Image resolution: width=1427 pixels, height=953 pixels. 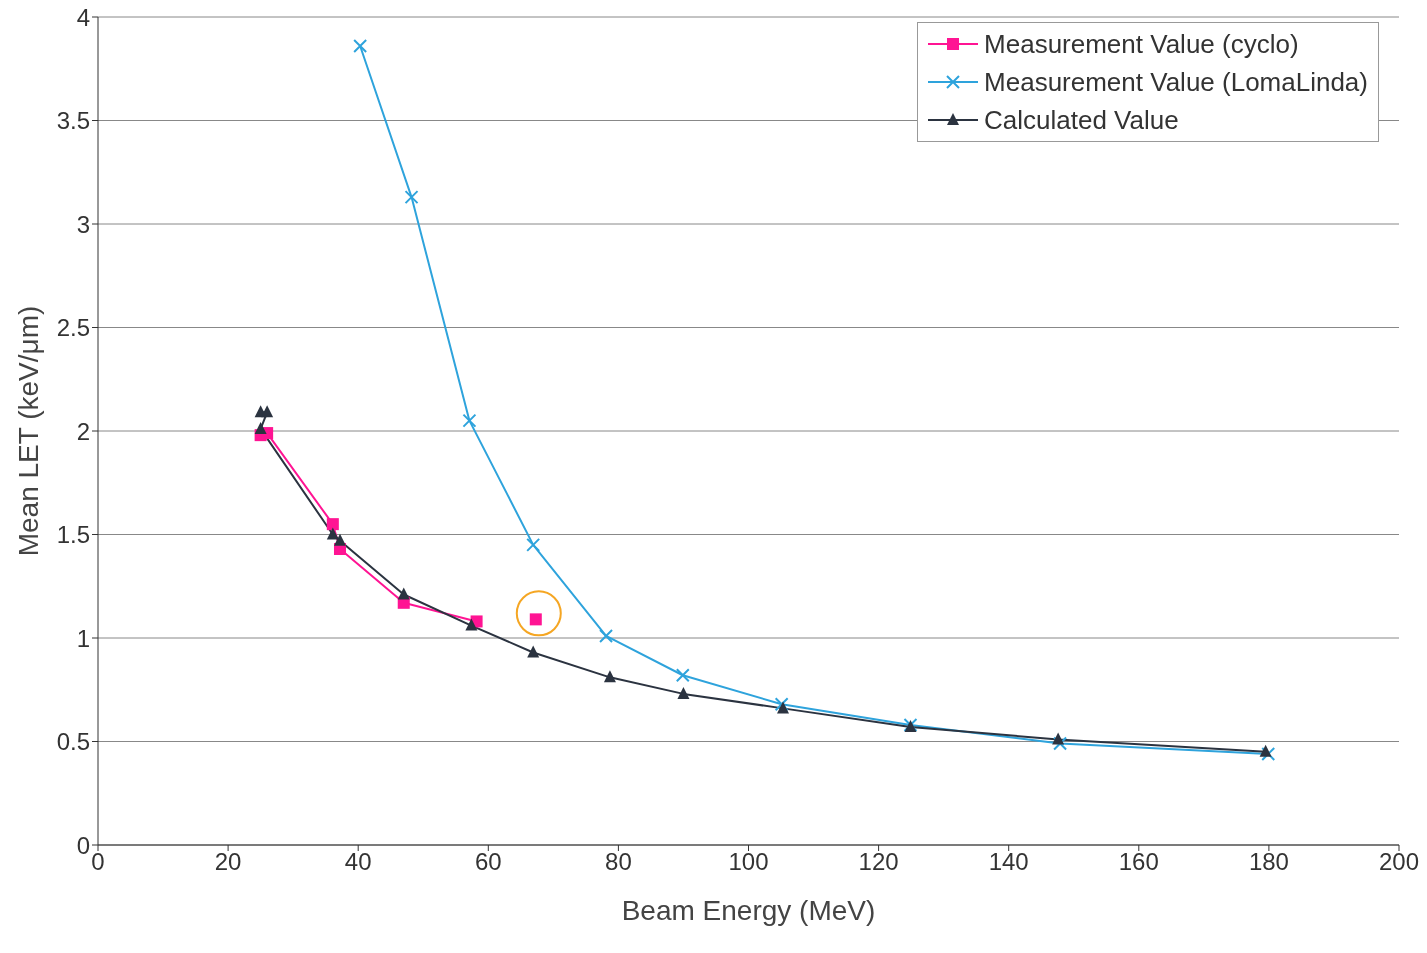 I want to click on x-tick-label: 40, so click(x=358, y=862).